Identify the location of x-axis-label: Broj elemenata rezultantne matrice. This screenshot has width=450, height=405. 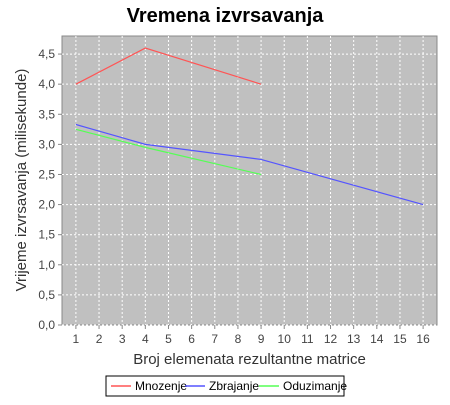
(249, 359).